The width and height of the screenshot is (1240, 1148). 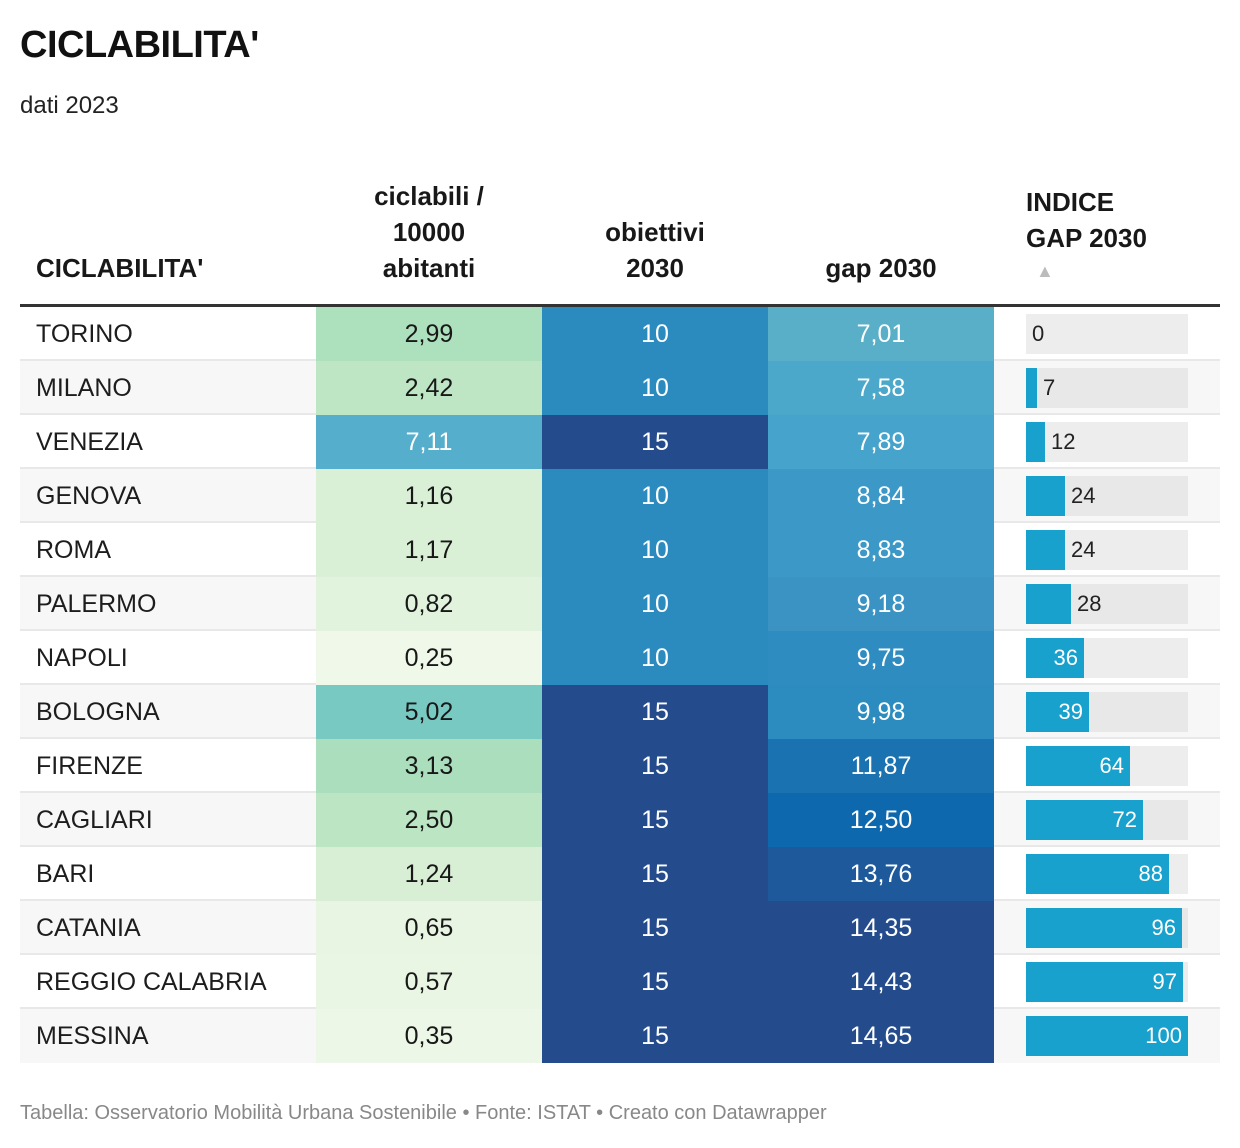 I want to click on indice-bar-label: 28, so click(x=1089, y=603).